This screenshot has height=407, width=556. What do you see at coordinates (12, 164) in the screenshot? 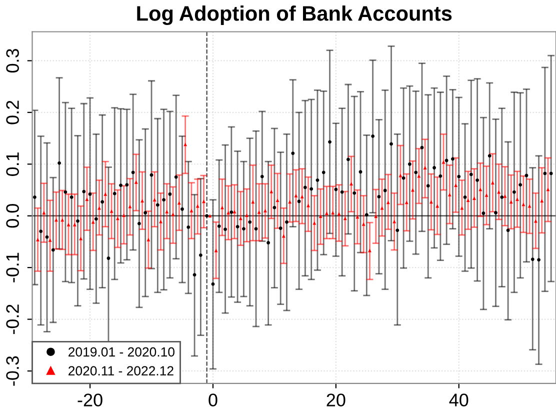
I see `y-tick-label: 0.1` at bounding box center [12, 164].